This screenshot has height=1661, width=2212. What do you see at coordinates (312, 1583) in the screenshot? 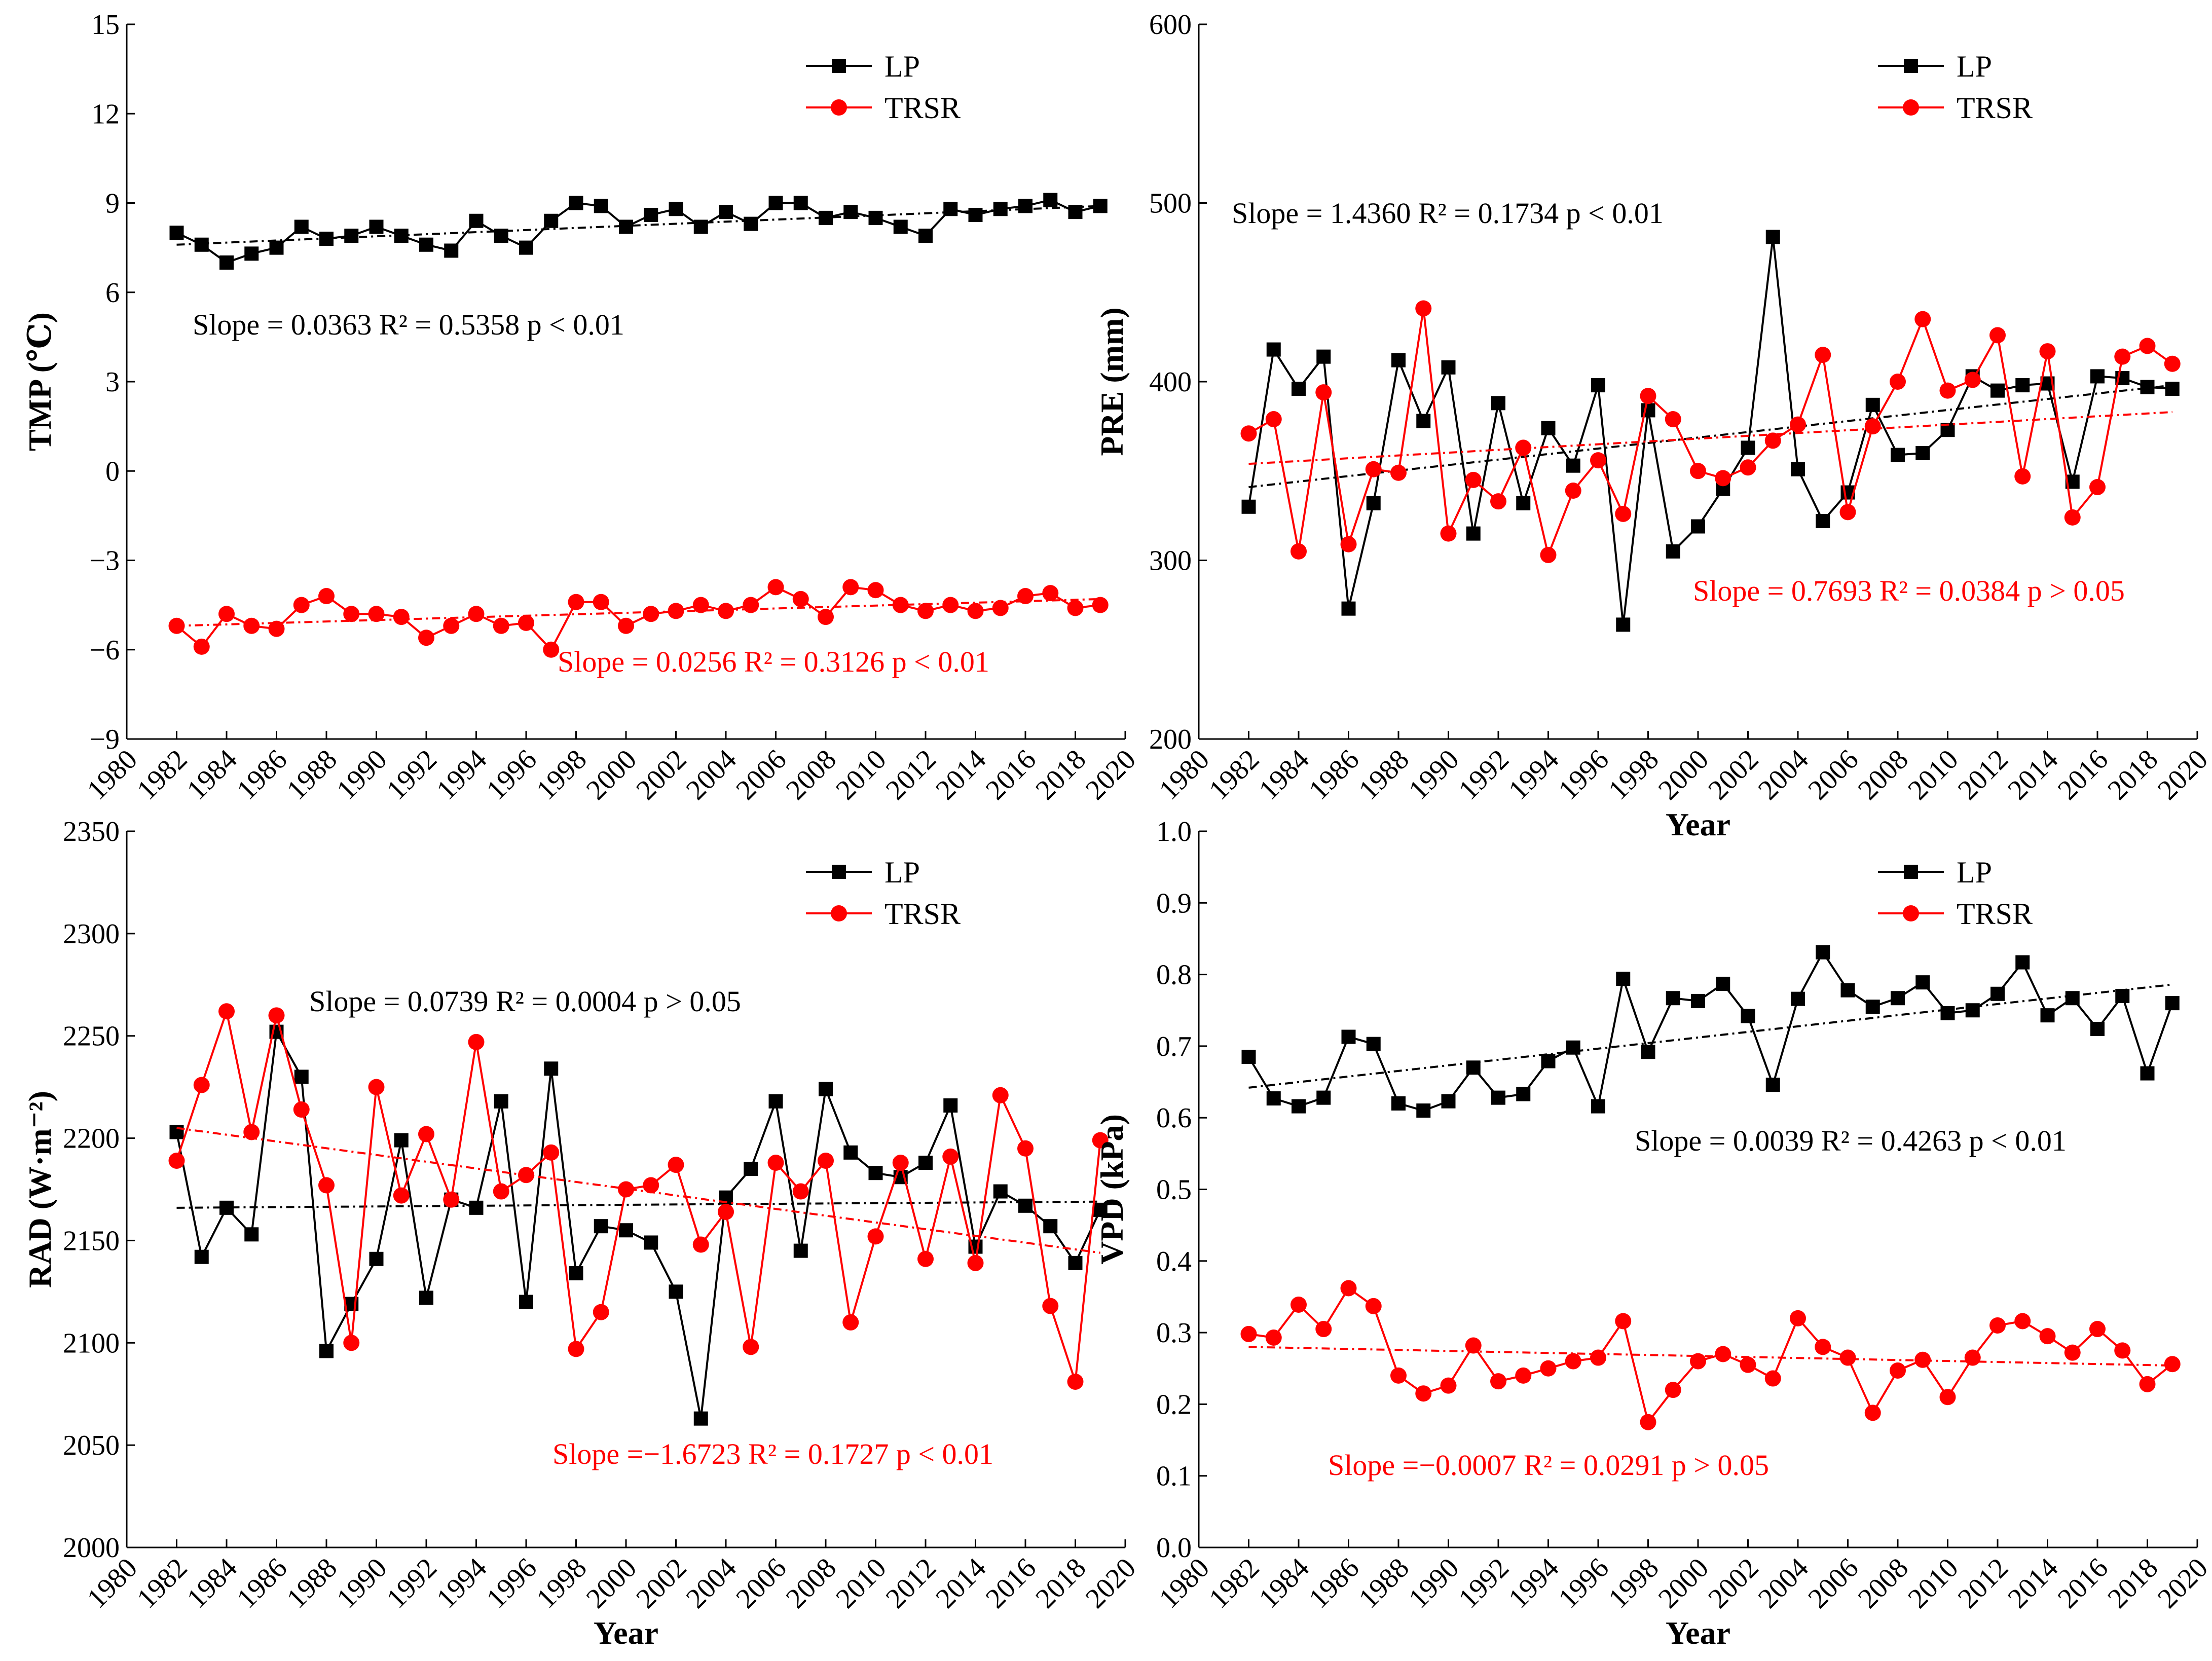
I see `x-tick-label: 1988` at bounding box center [312, 1583].